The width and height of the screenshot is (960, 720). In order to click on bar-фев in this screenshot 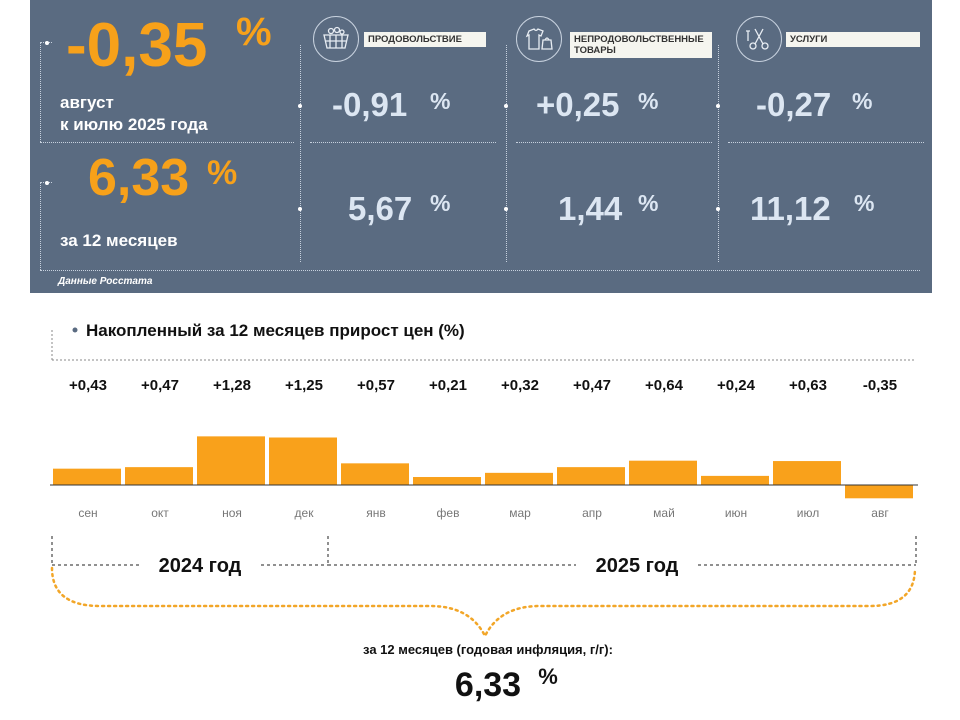, I will do `click(447, 481)`.